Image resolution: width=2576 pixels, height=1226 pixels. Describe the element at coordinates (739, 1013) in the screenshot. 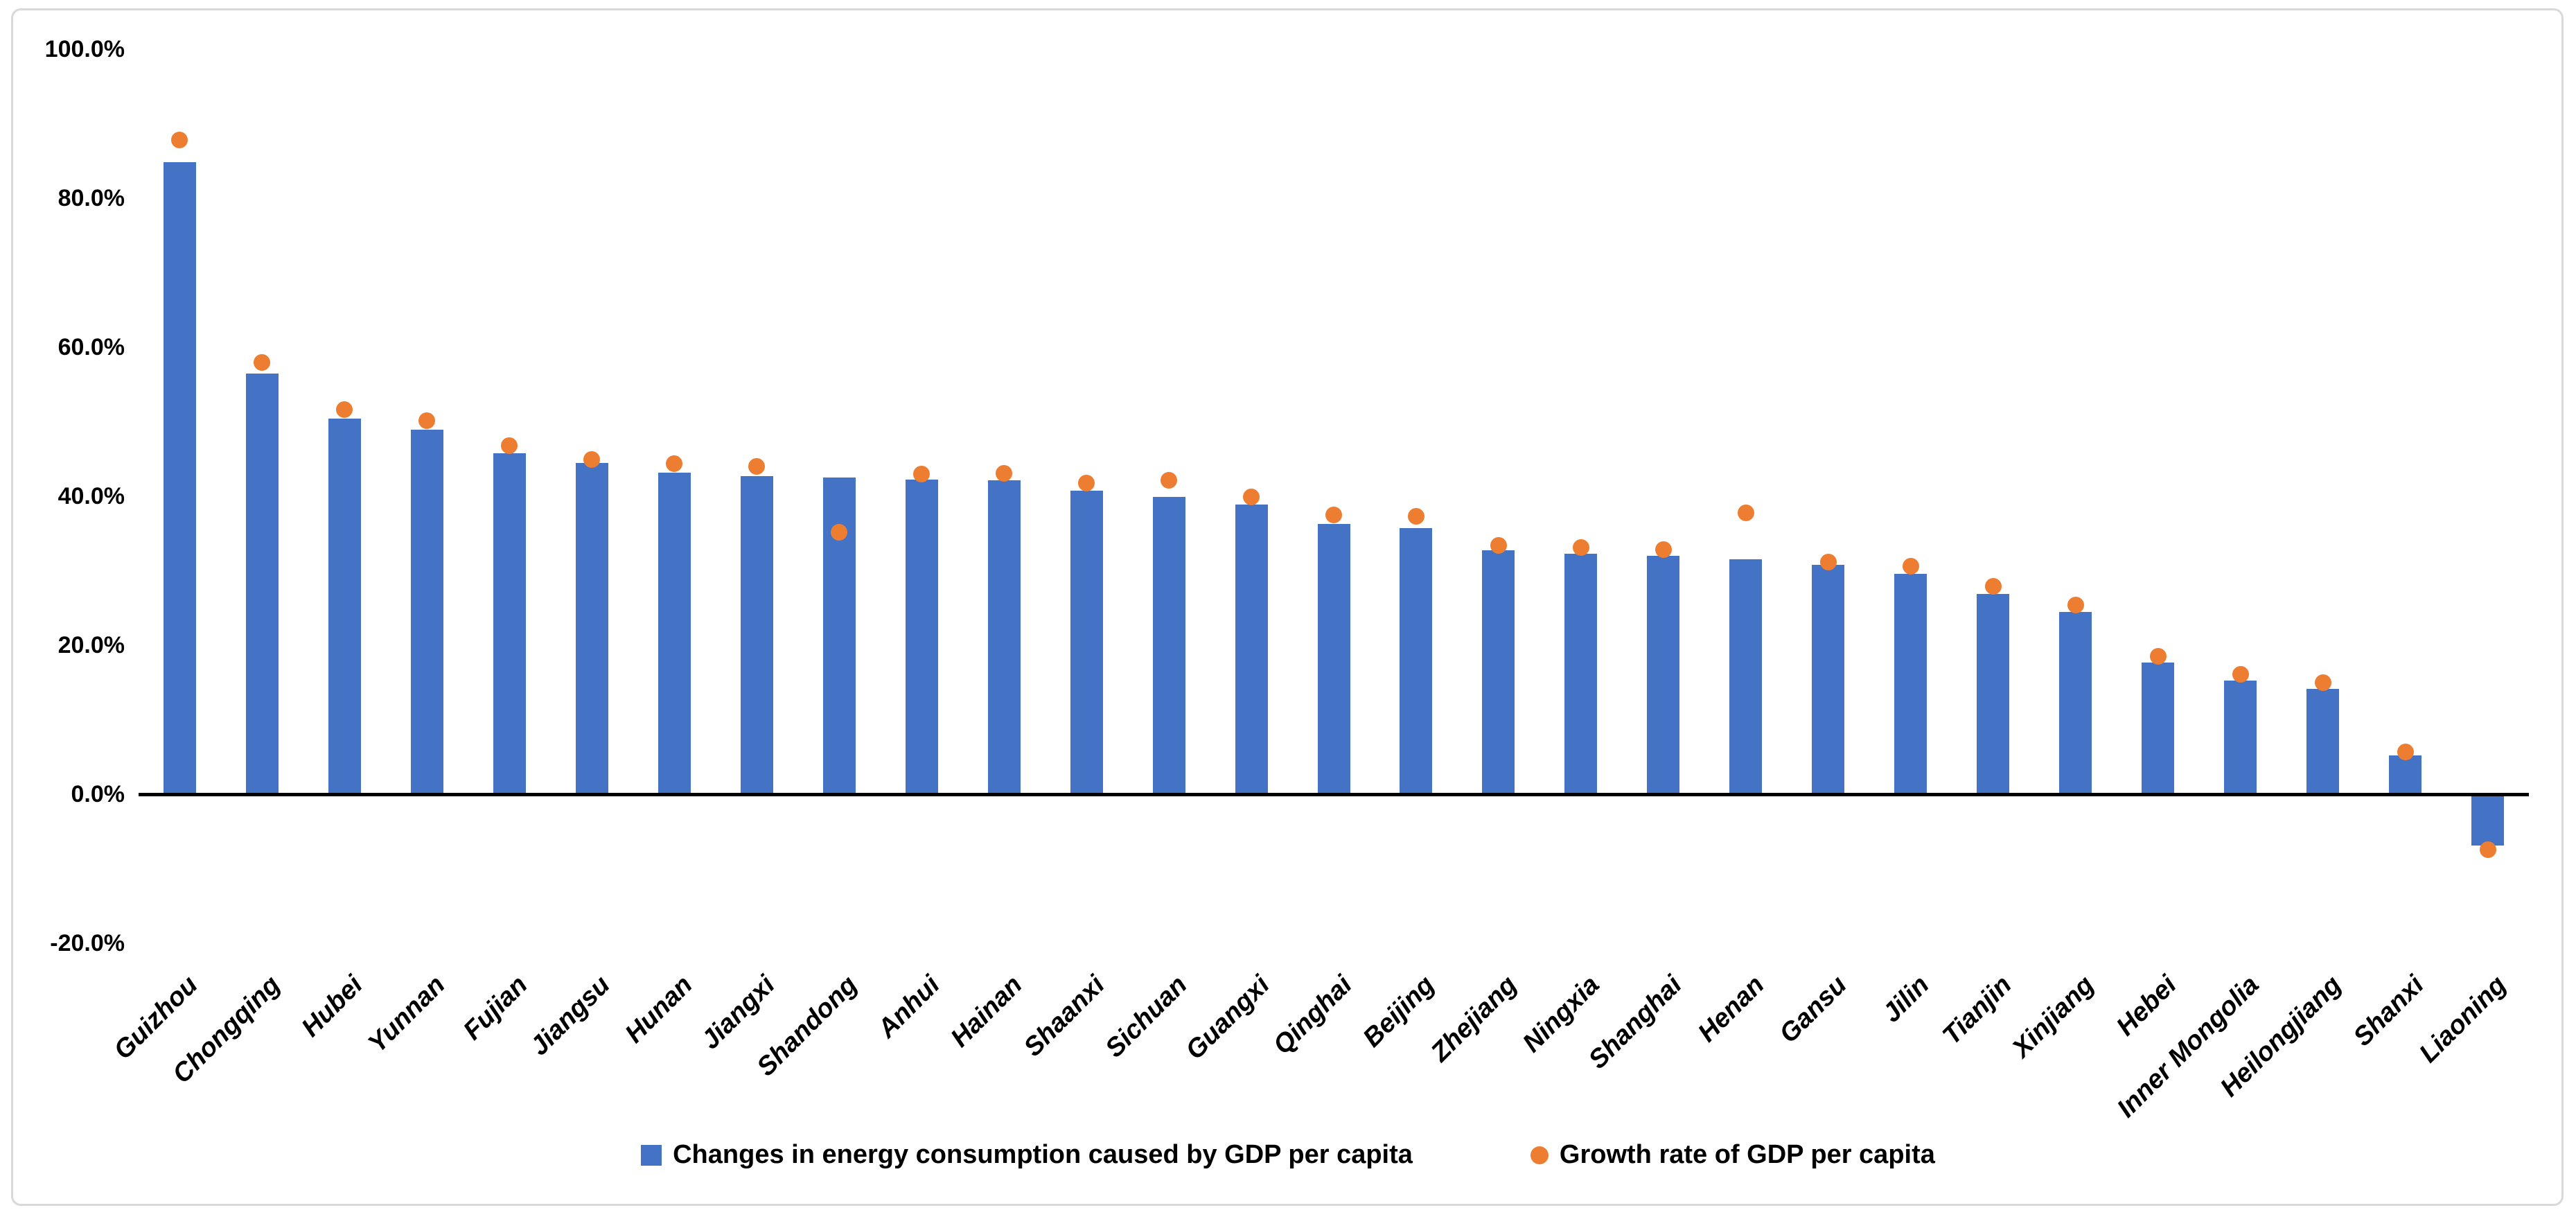

I see `x-axis-label-text: Jiangxi` at that location.